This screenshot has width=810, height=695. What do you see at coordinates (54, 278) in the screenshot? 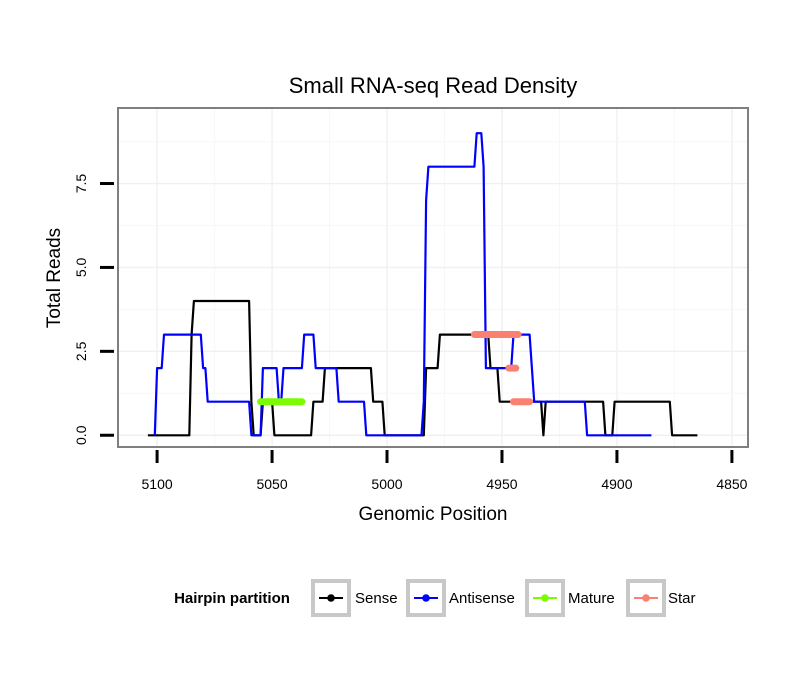
I see `y-axis-label: Total Reads` at bounding box center [54, 278].